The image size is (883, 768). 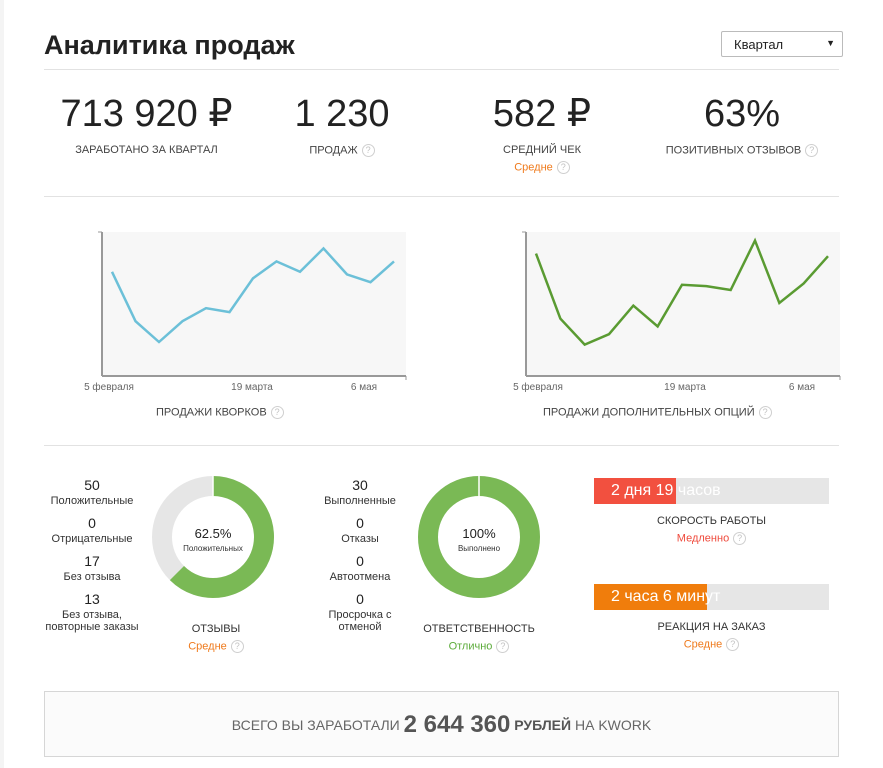 What do you see at coordinates (146, 150) in the screenshot?
I see `stat-earned-label: ЗАРАБОТАНО ЗА КВАРТАЛ` at bounding box center [146, 150].